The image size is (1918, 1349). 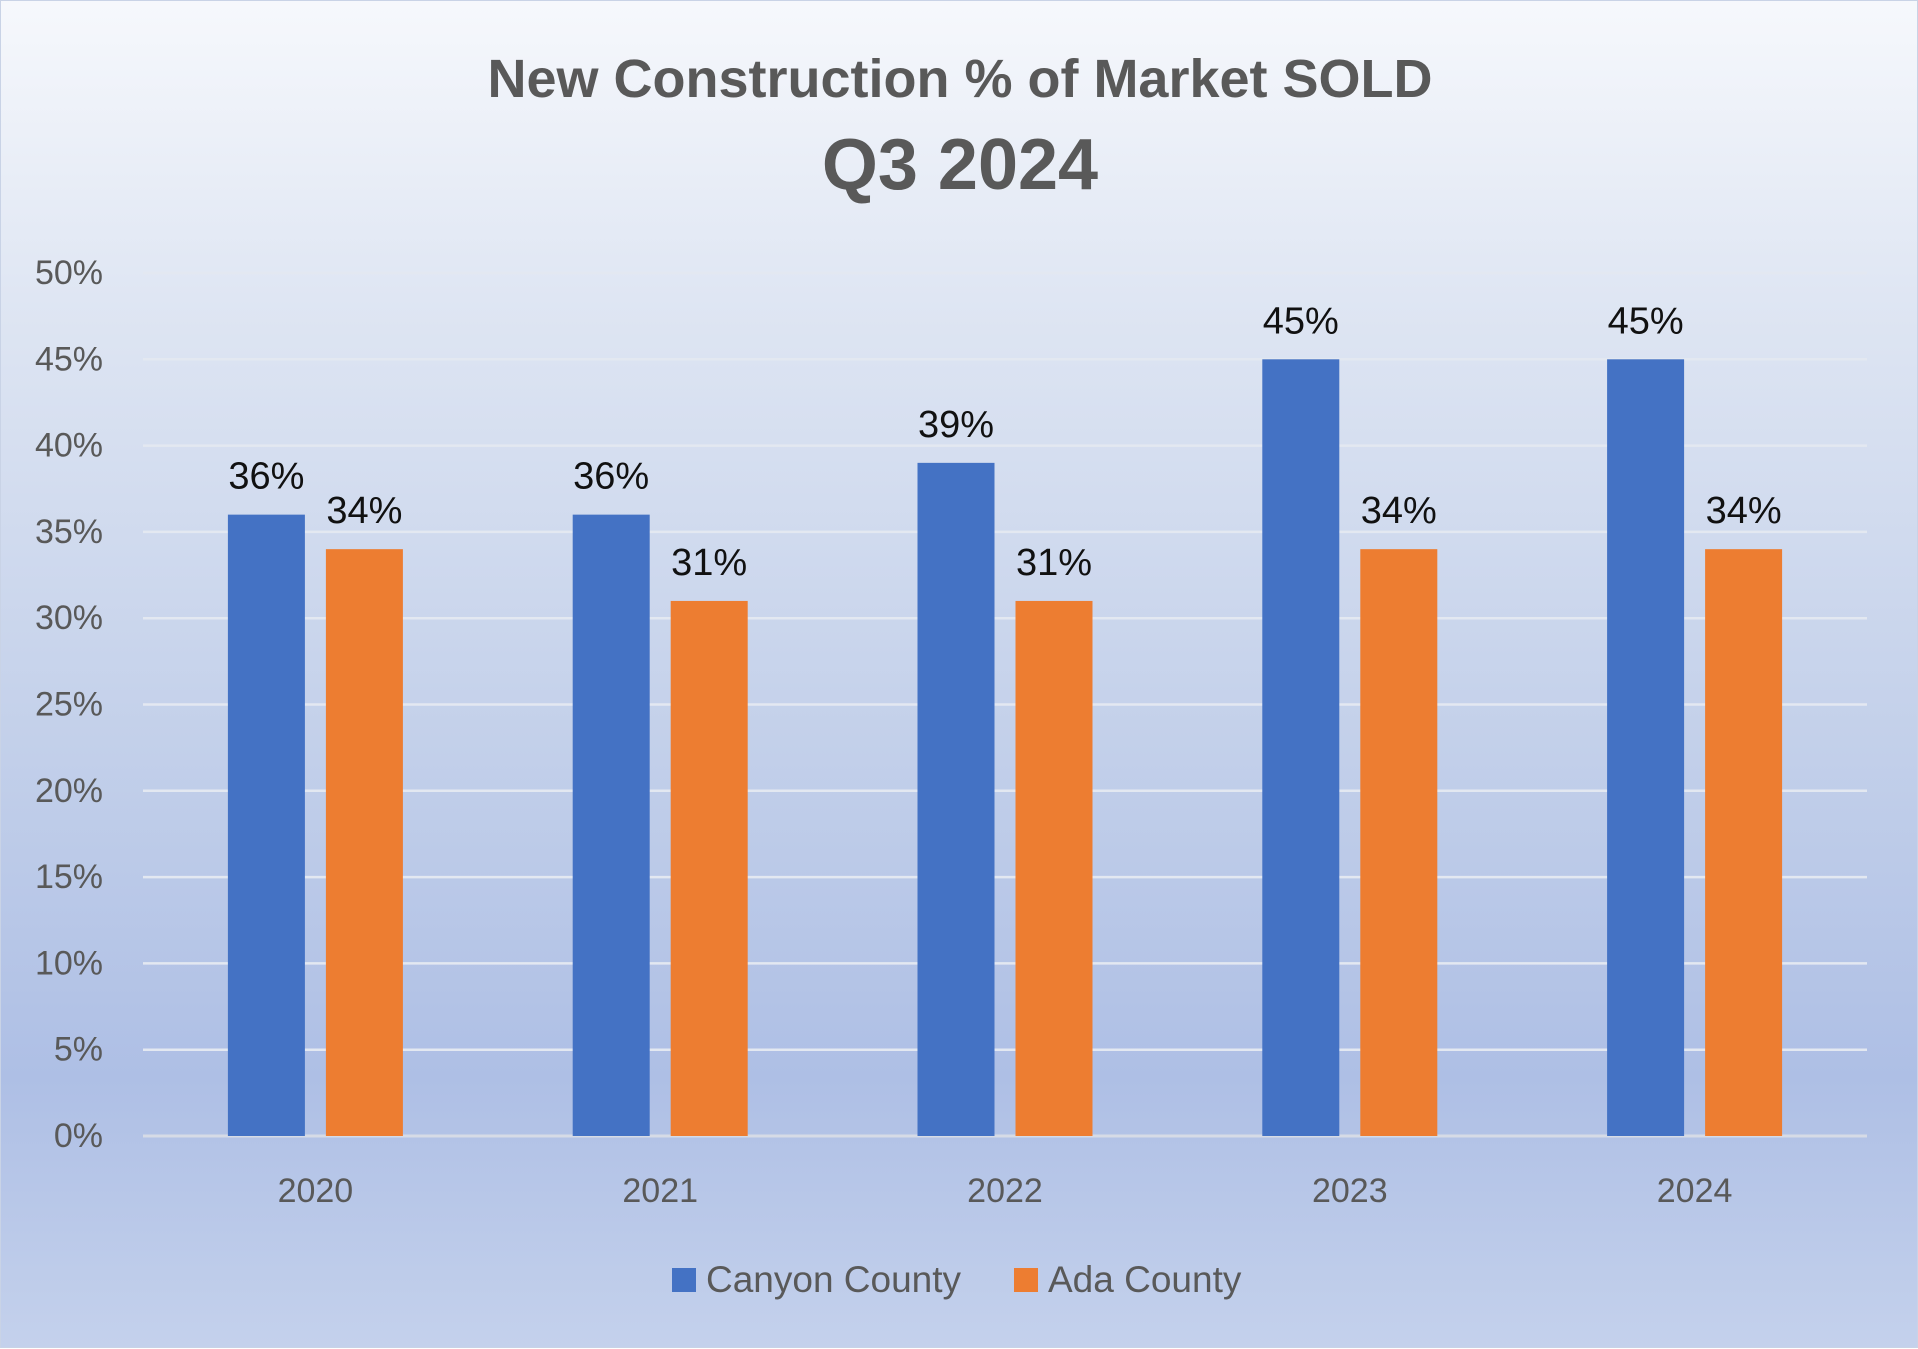 I want to click on y-tick-label: 50%, so click(x=69, y=273).